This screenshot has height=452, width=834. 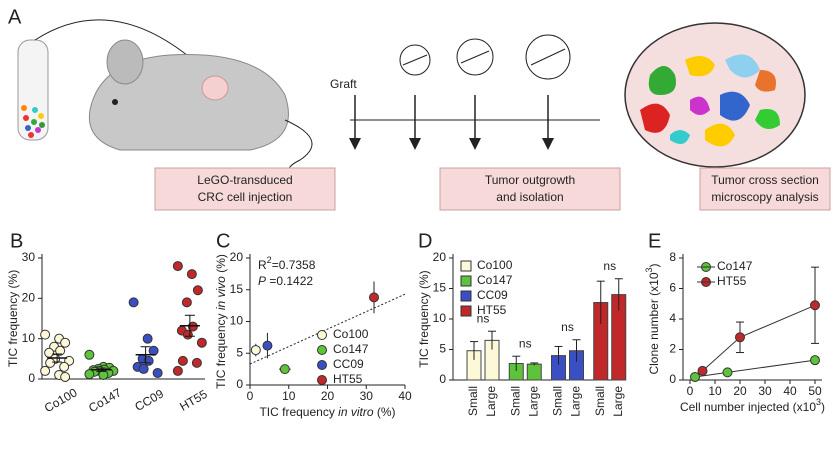 What do you see at coordinates (61, 400) in the screenshot?
I see `x-tick-label: Co100` at bounding box center [61, 400].